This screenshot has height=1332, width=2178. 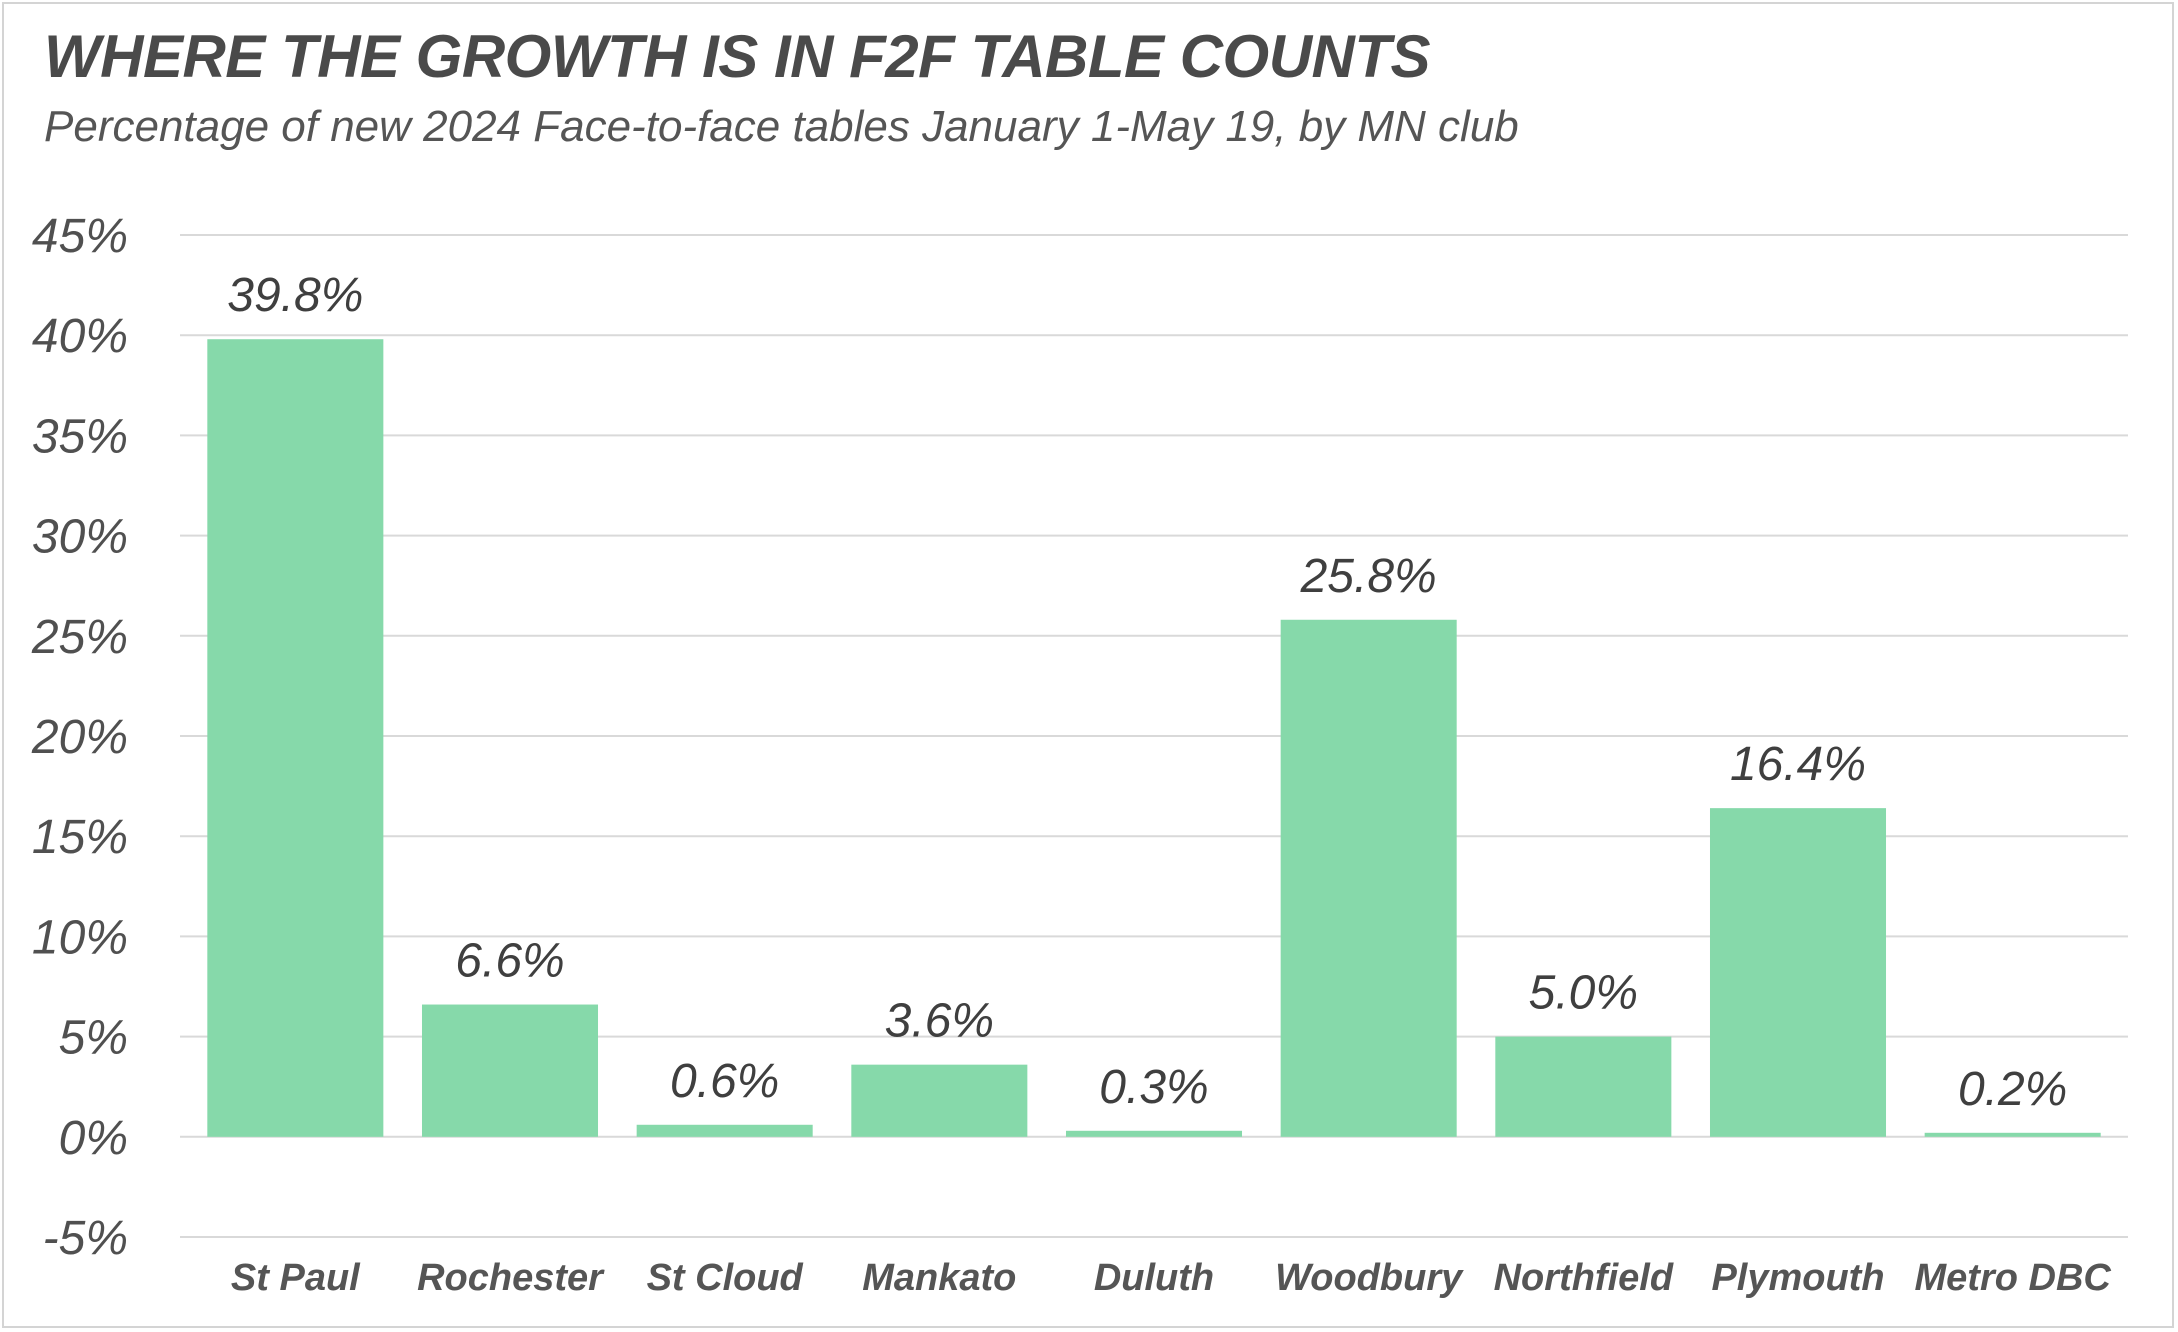 What do you see at coordinates (509, 961) in the screenshot?
I see `data-label: 6.6%` at bounding box center [509, 961].